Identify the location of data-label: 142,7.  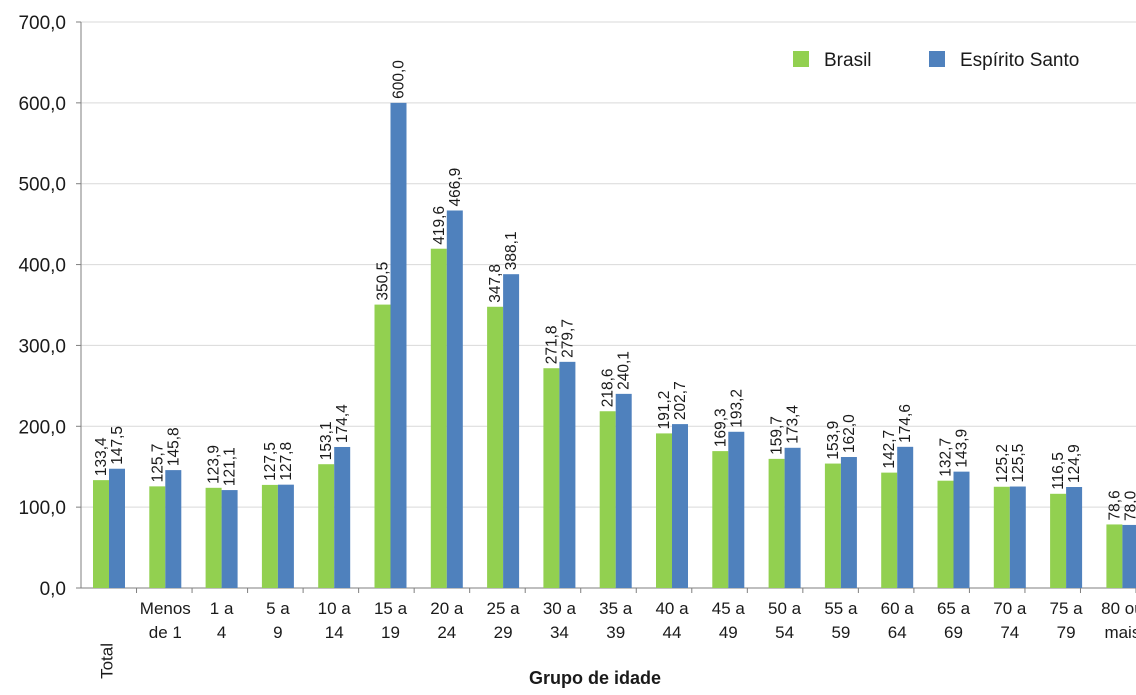
(889, 449).